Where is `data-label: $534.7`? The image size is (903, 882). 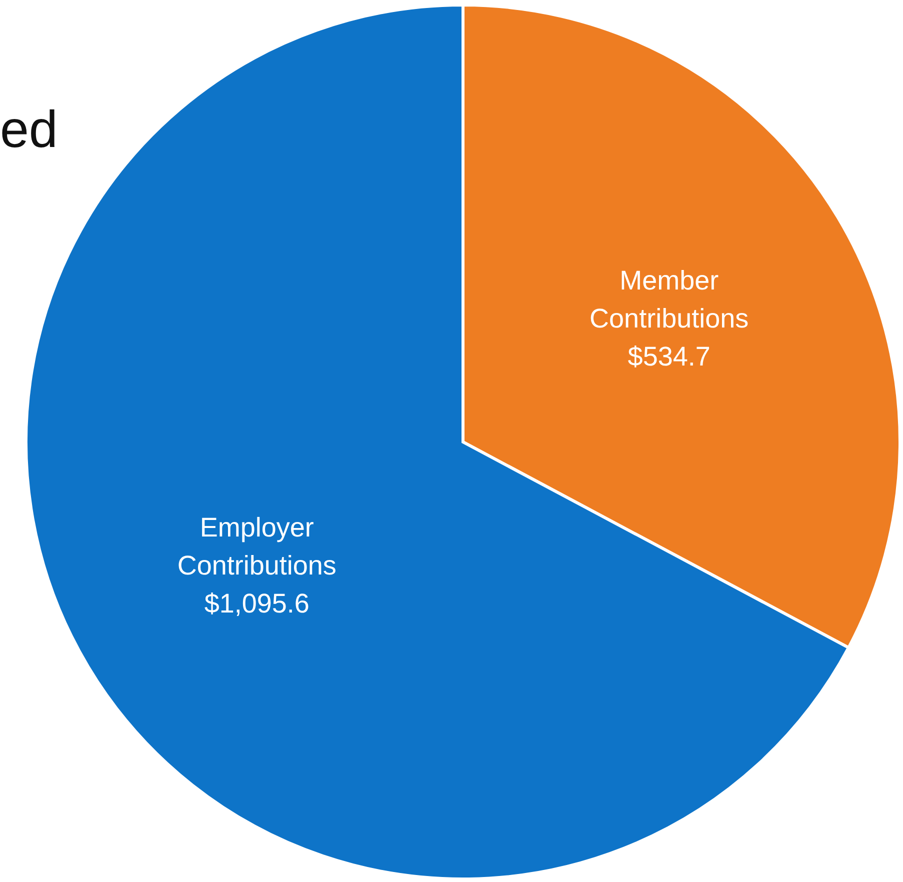 data-label: $534.7 is located at coordinates (669, 356).